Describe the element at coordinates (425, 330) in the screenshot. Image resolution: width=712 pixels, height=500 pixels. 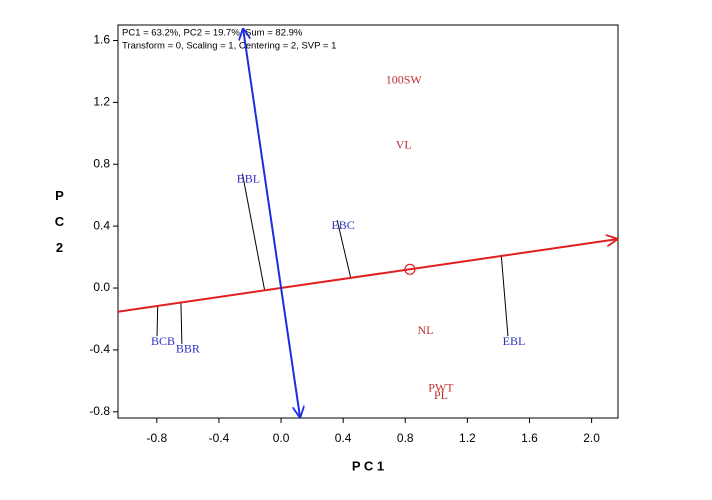
I see `point-label: NL` at that location.